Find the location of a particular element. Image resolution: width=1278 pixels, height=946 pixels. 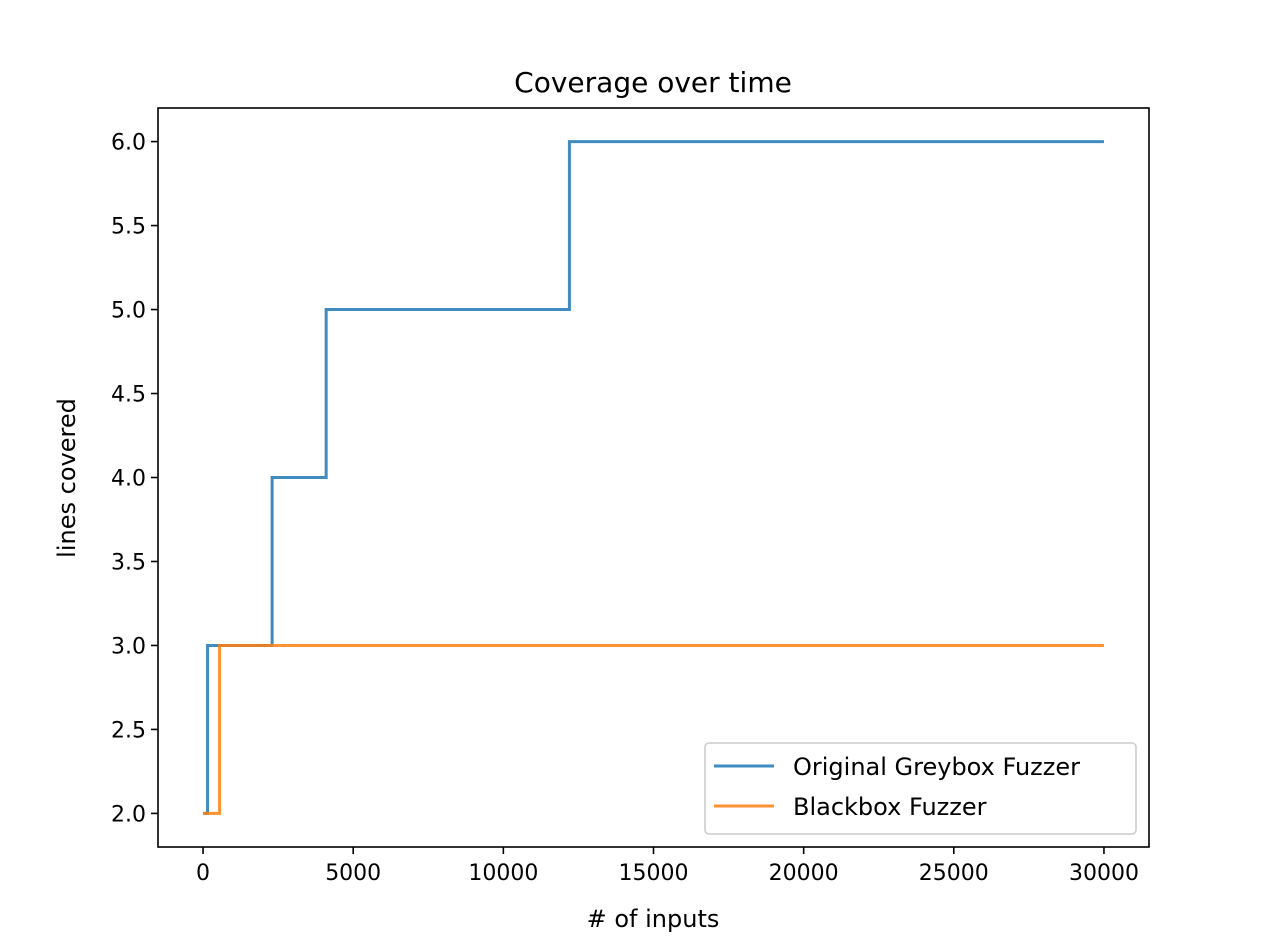

series-line-blackbox is located at coordinates (653, 729).